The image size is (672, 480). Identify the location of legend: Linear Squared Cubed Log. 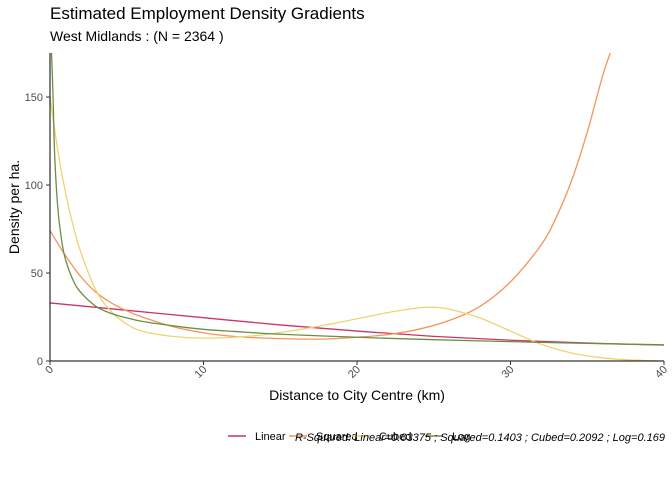
(349, 437).